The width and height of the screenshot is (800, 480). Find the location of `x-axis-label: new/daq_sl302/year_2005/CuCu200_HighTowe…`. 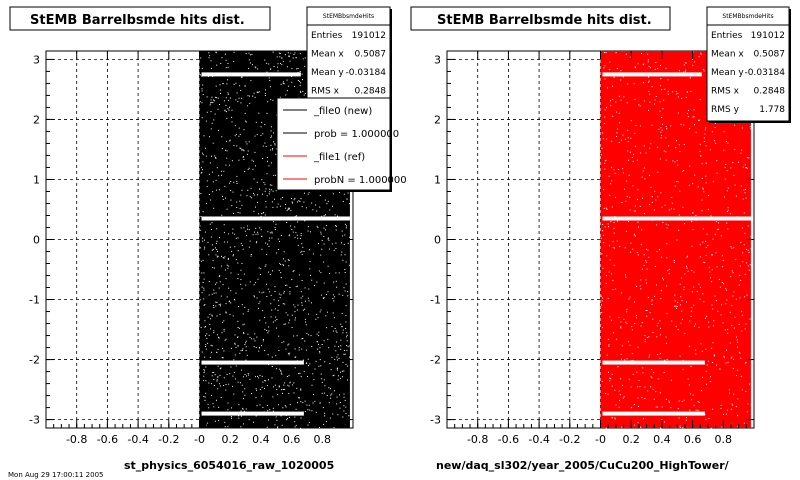

x-axis-label: new/daq_sl302/year_2005/CuCu200_HighTowe… is located at coordinates (583, 465).